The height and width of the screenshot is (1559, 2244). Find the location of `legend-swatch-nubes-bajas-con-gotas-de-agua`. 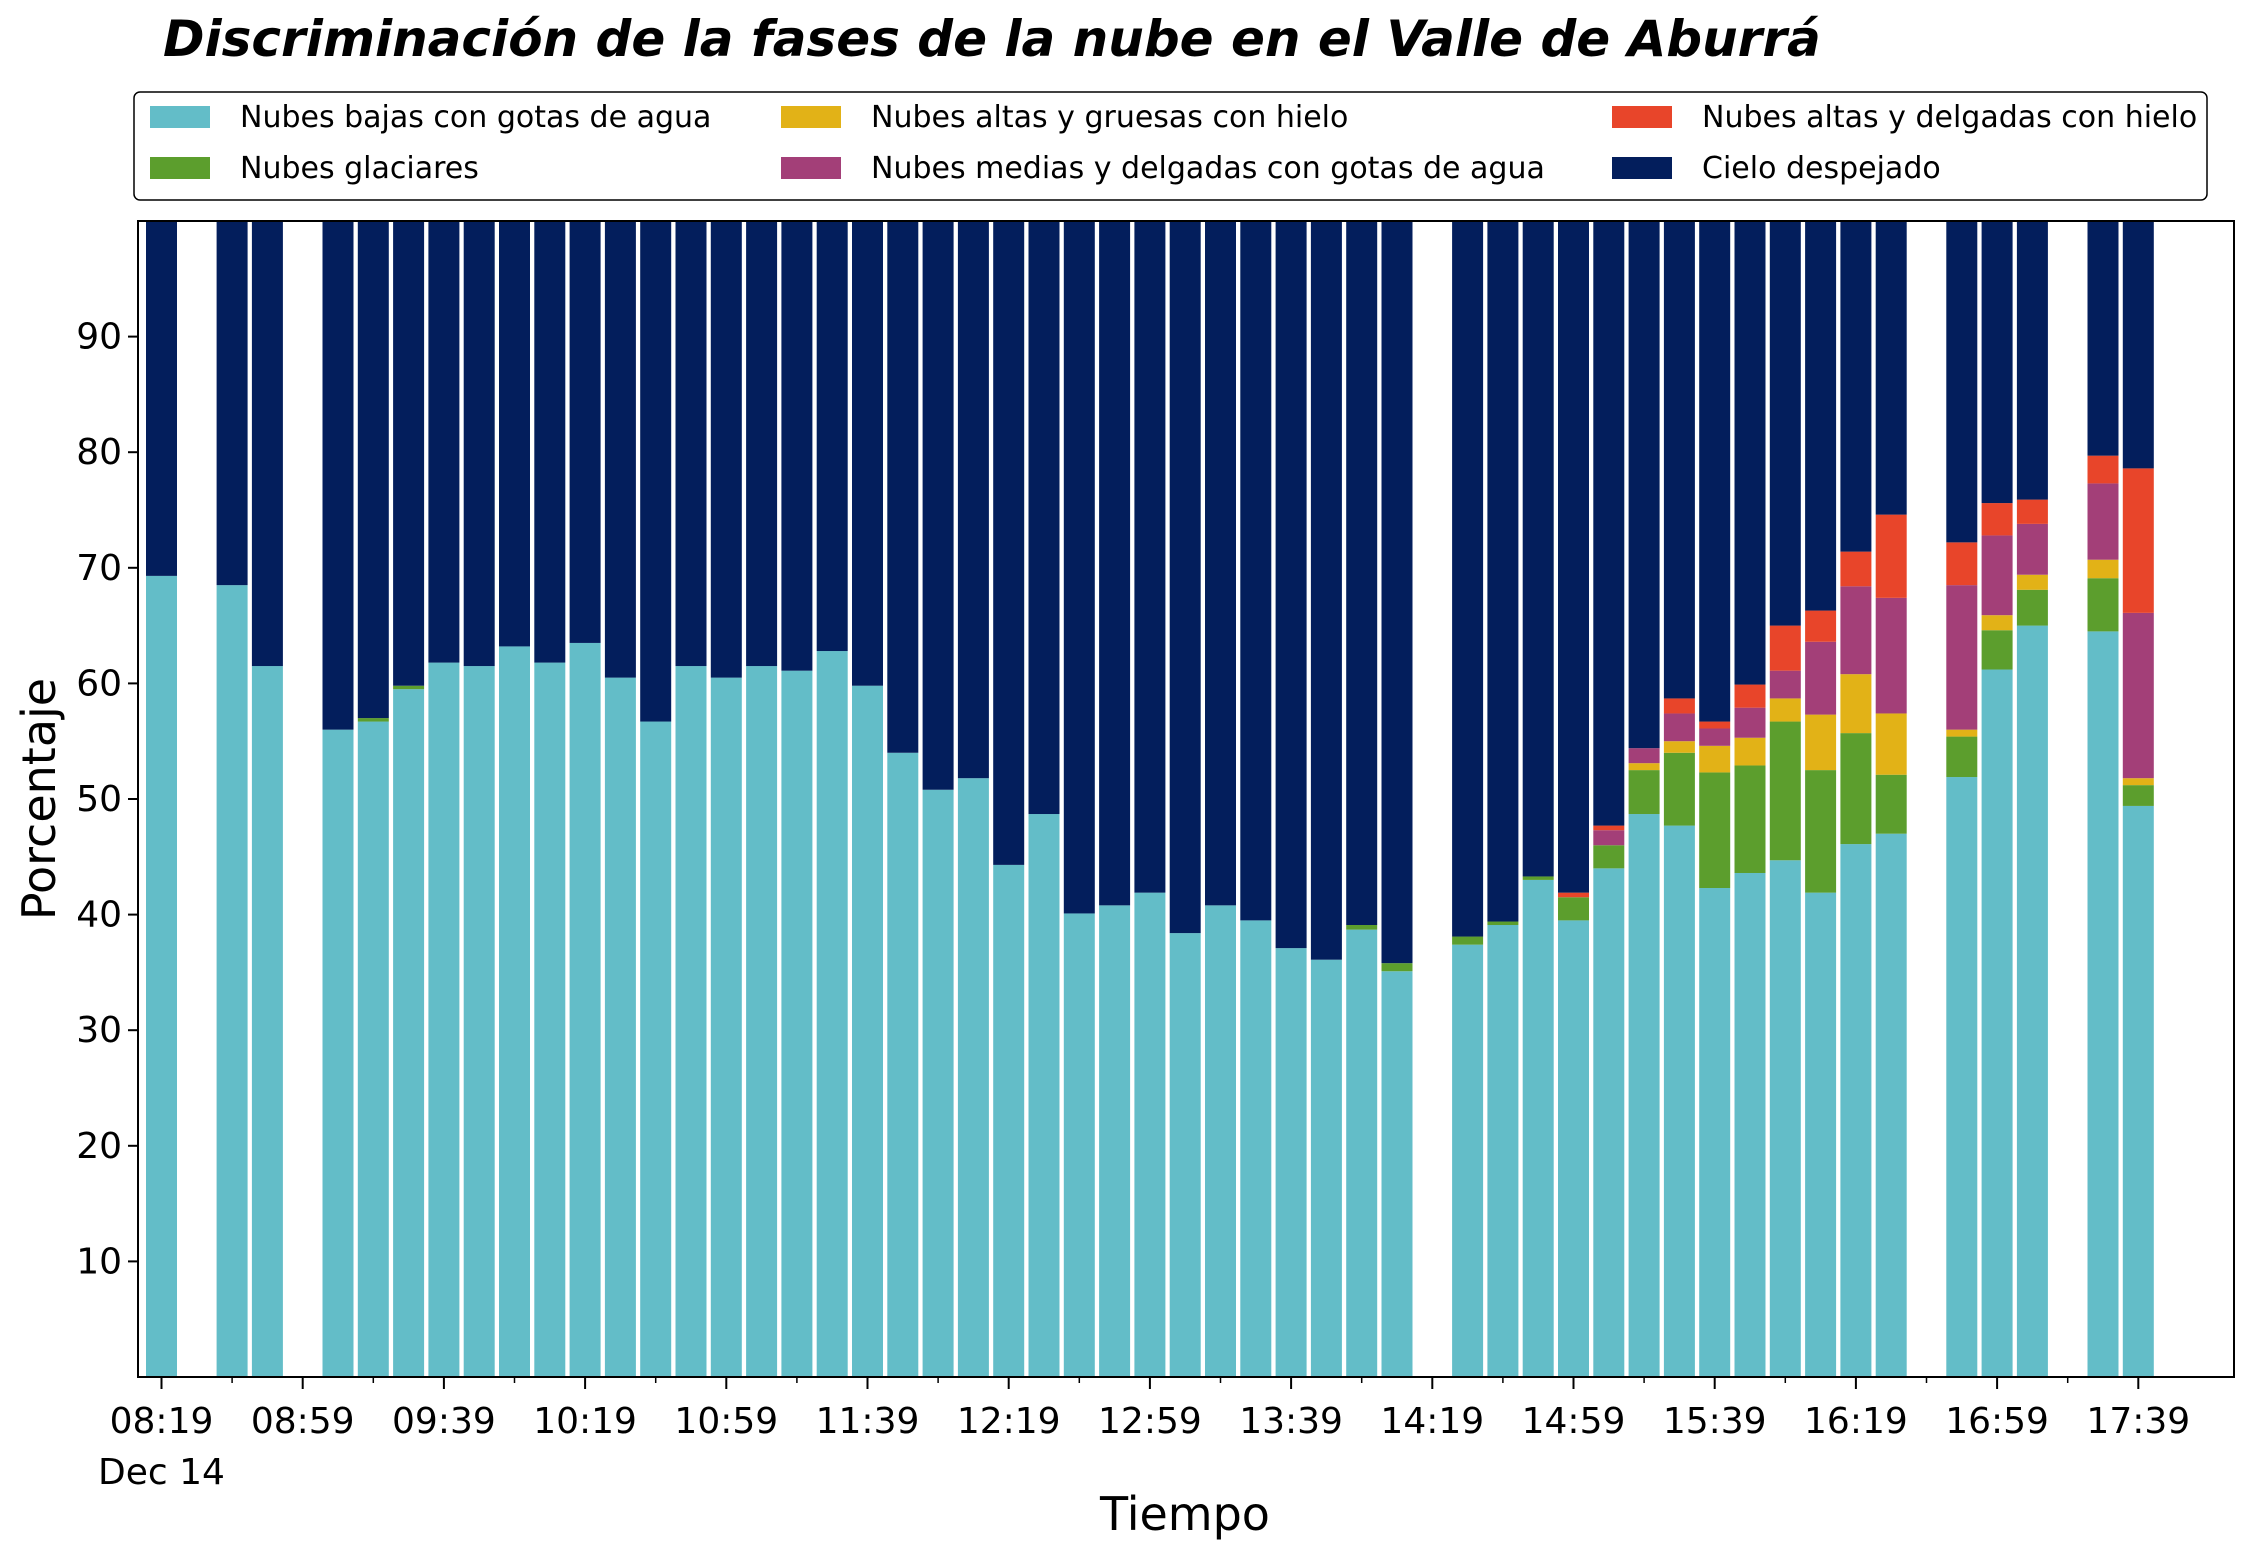

legend-swatch-nubes-bajas-con-gotas-de-agua is located at coordinates (180, 117).